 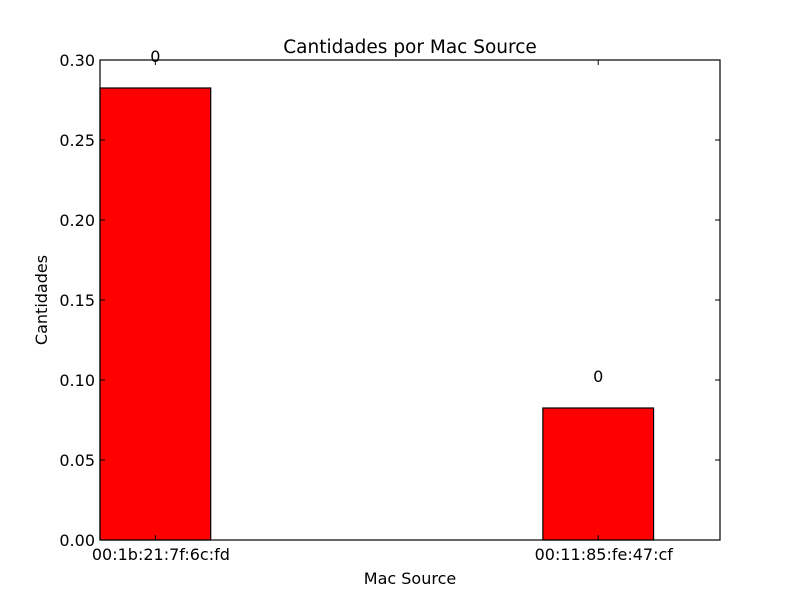 What do you see at coordinates (410, 47) in the screenshot?
I see `chart-title: Cantidades por Mac Source` at bounding box center [410, 47].